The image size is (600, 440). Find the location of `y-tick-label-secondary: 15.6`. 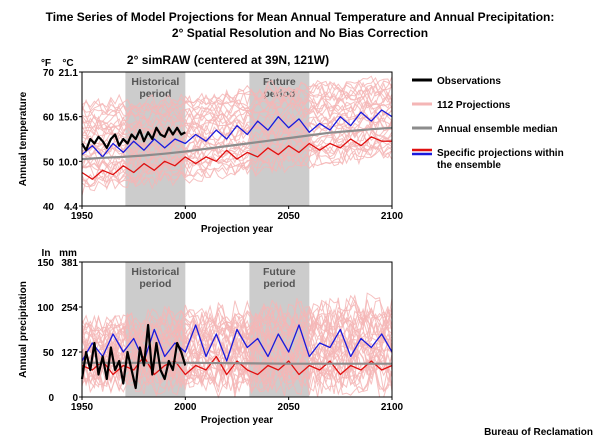

y-tick-label-secondary: 15.6 is located at coordinates (69, 118).